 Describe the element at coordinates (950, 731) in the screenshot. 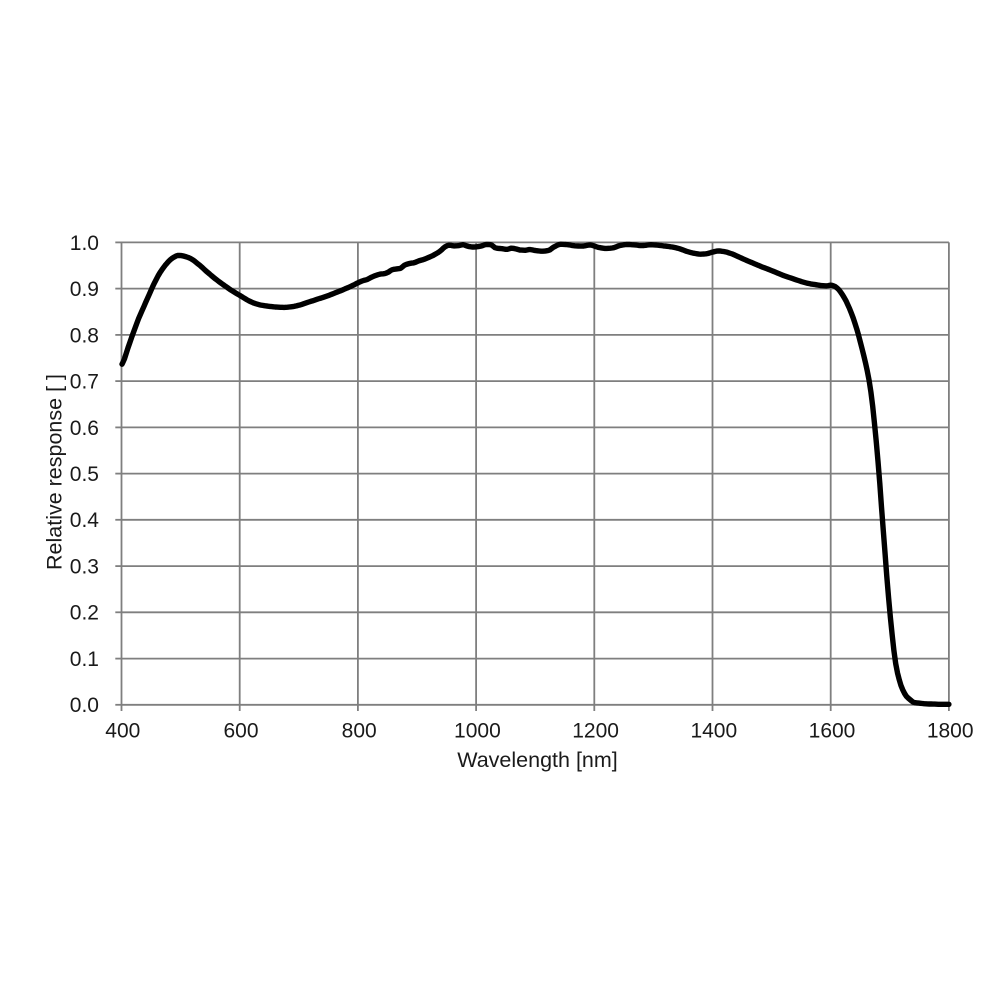

I see `svg-text: 1800` at that location.